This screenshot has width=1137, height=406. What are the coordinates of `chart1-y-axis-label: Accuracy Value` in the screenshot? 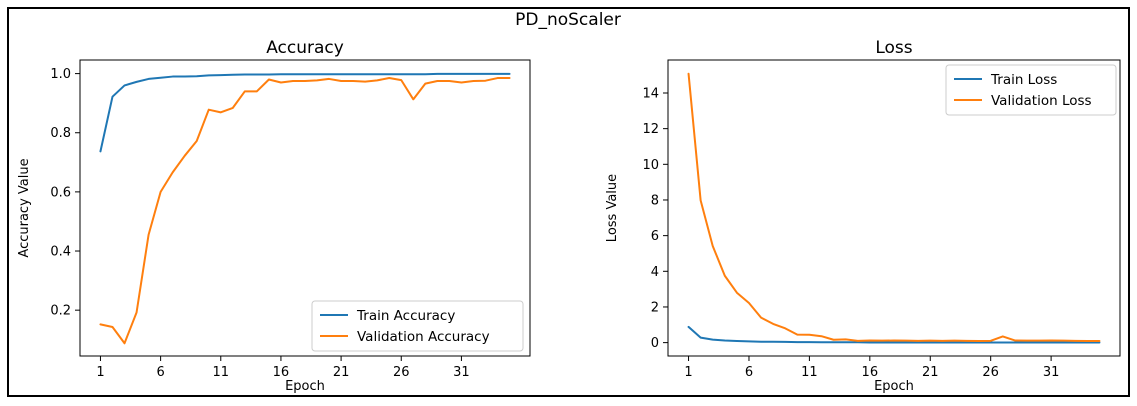 It's located at (24, 207).